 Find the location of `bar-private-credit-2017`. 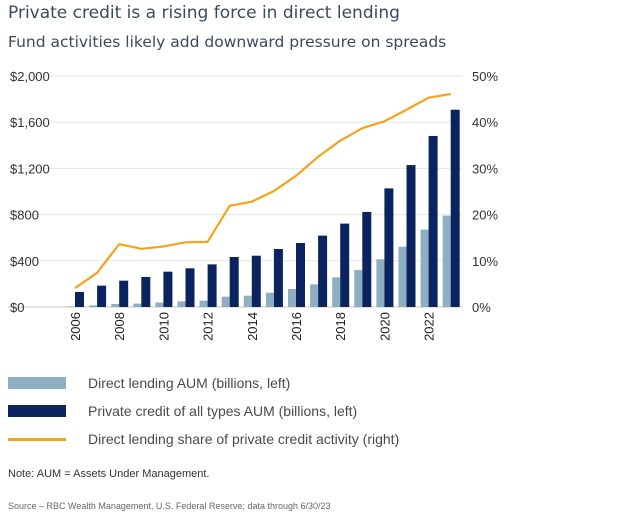

bar-private-credit-2017 is located at coordinates (323, 271).